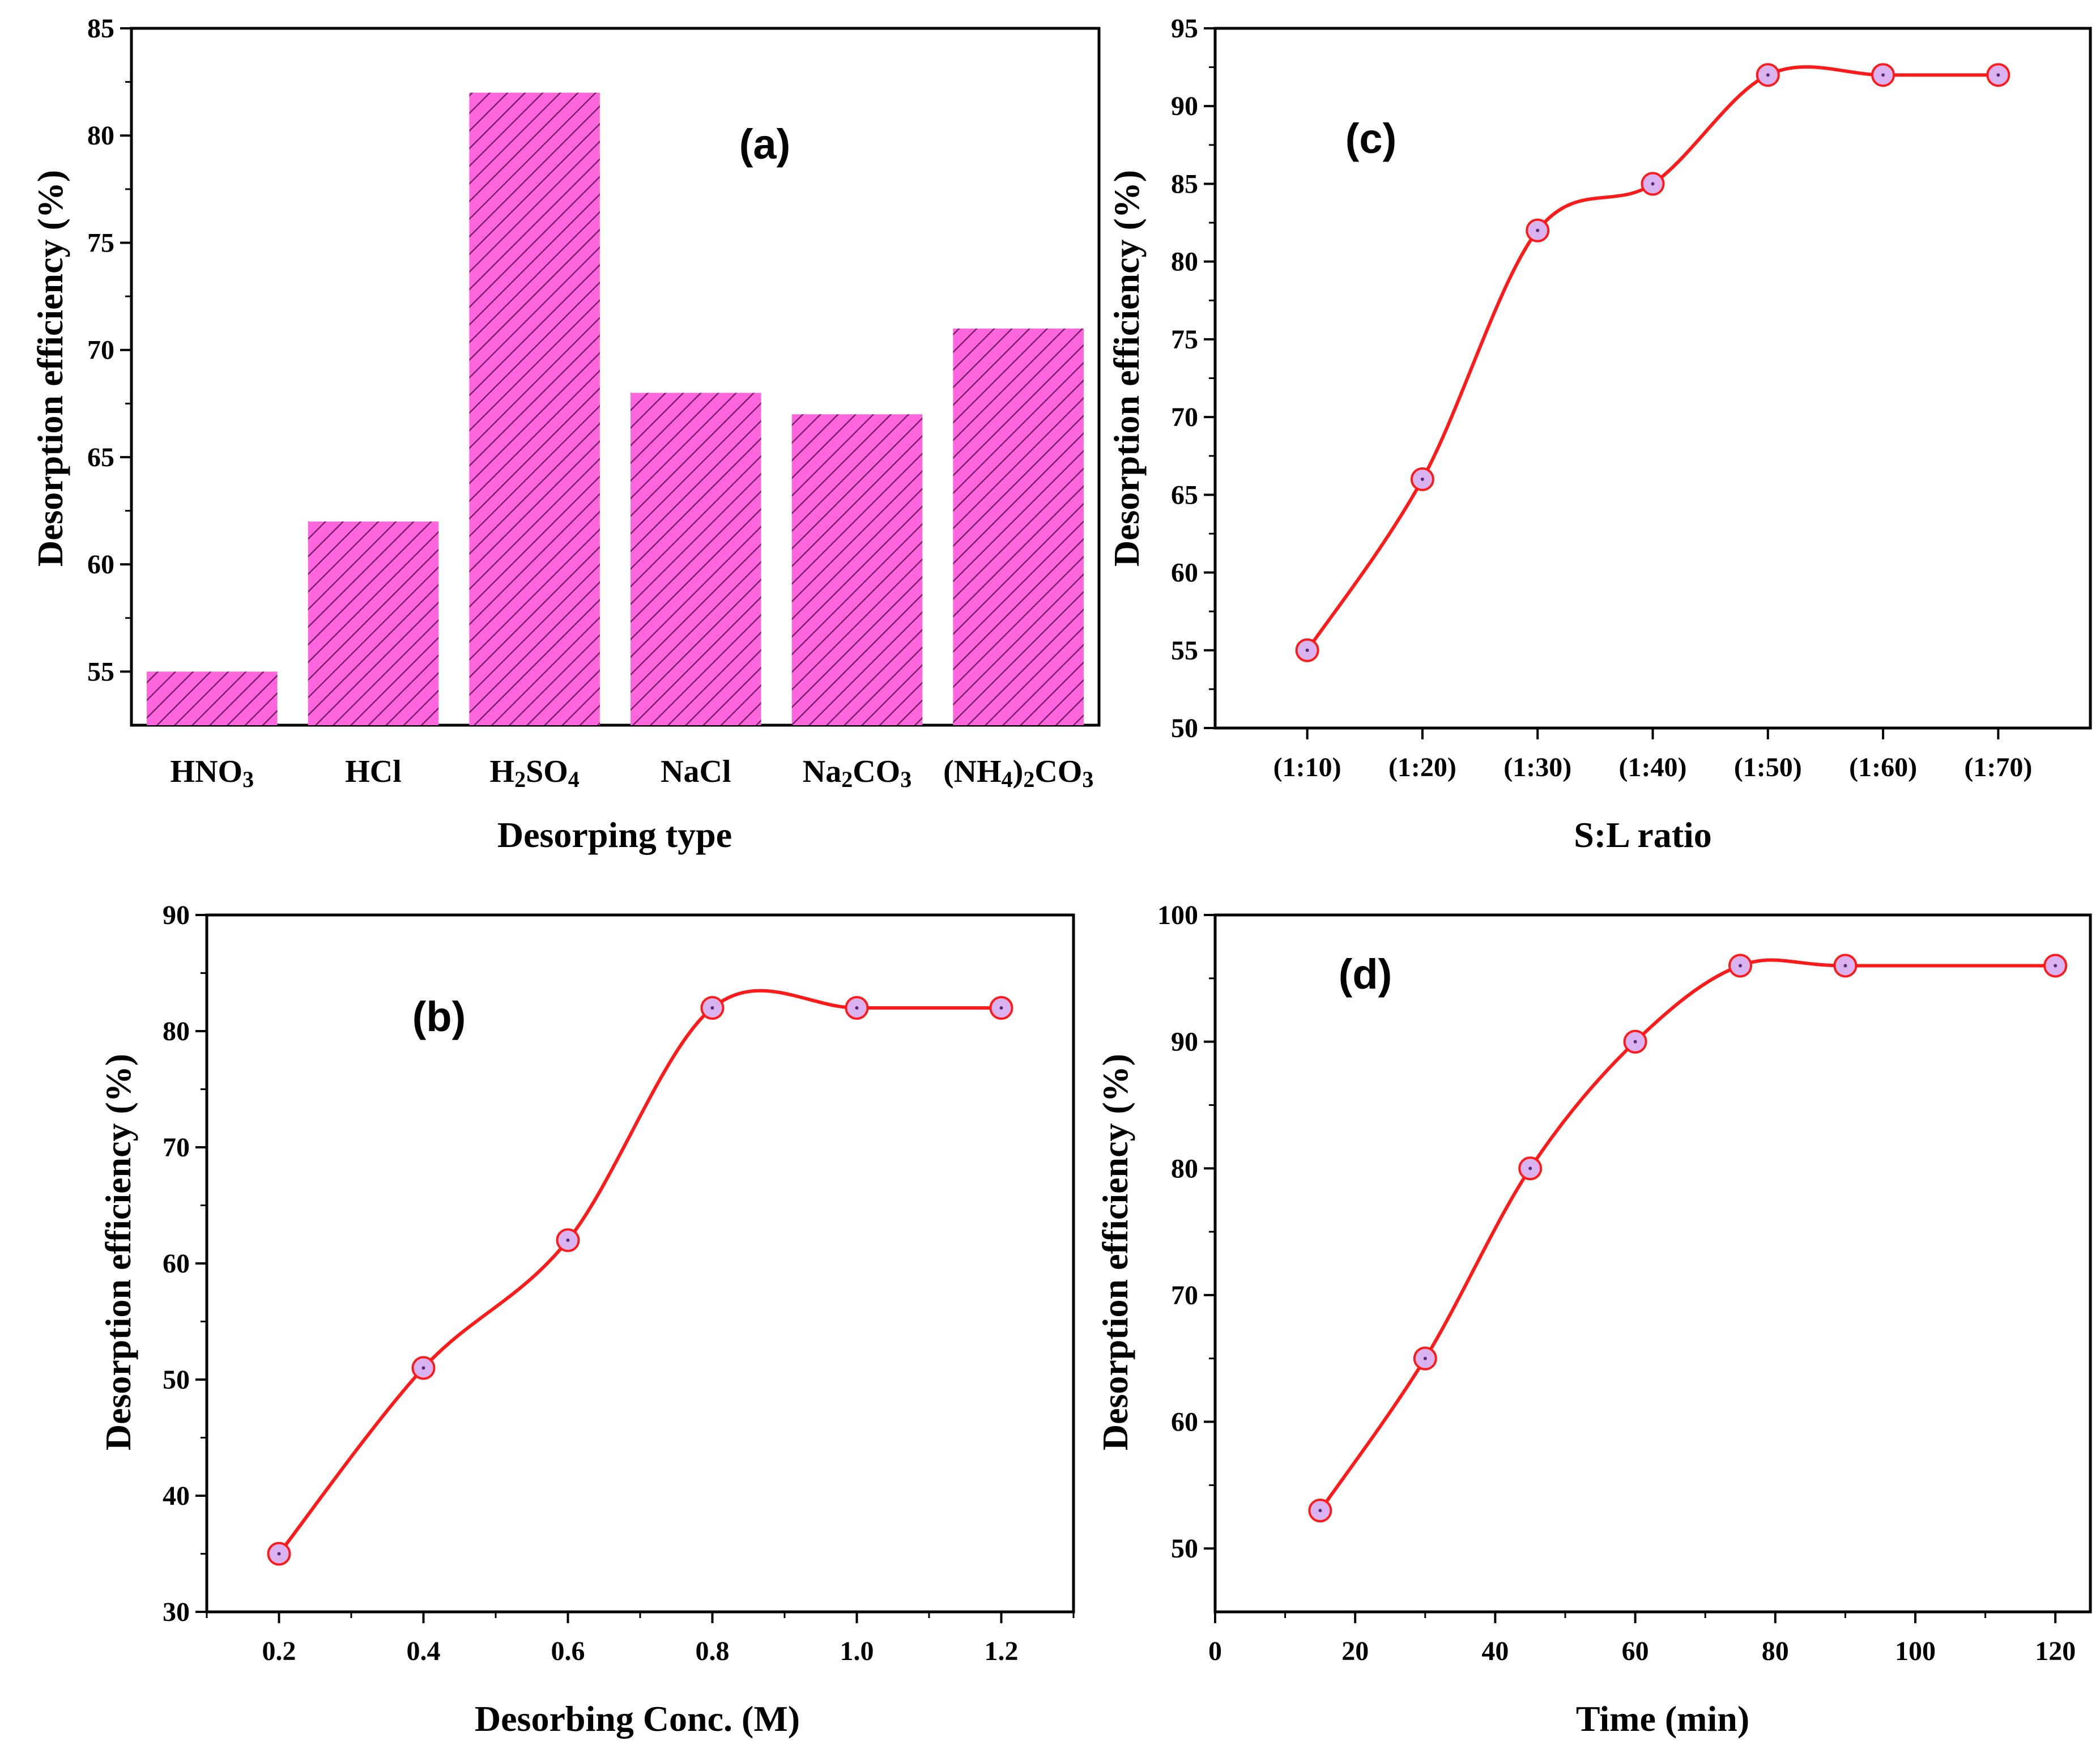 This screenshot has height=1762, width=2100. What do you see at coordinates (1768, 767) in the screenshot?
I see `chart-c-x-tick-label: (1:50)` at bounding box center [1768, 767].